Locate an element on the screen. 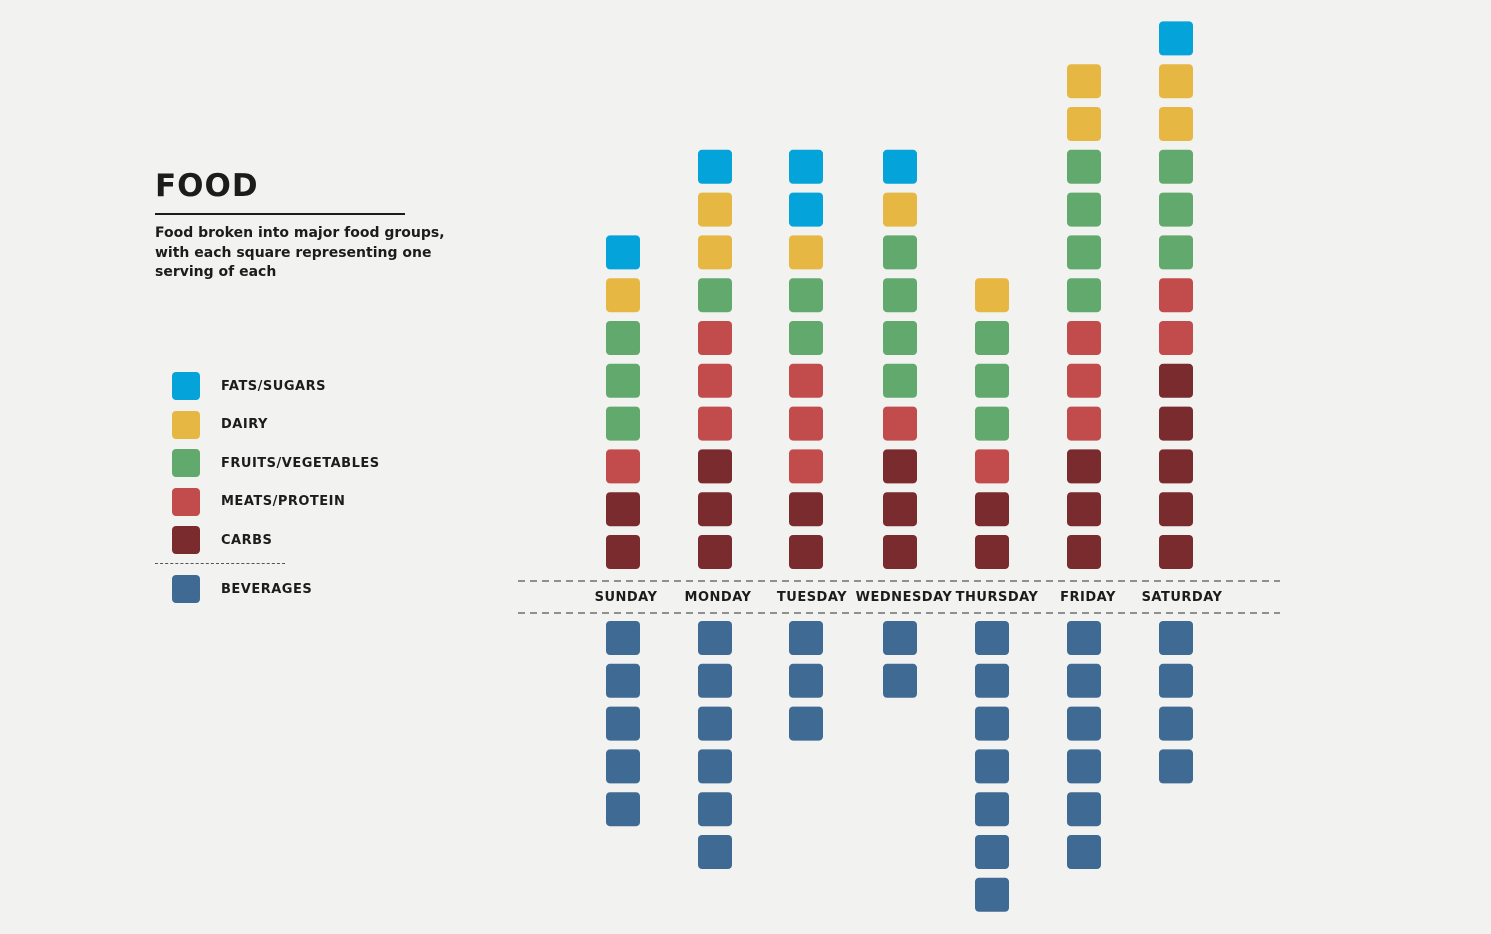  day-label-friday: FRIDAY is located at coordinates (1088, 597).